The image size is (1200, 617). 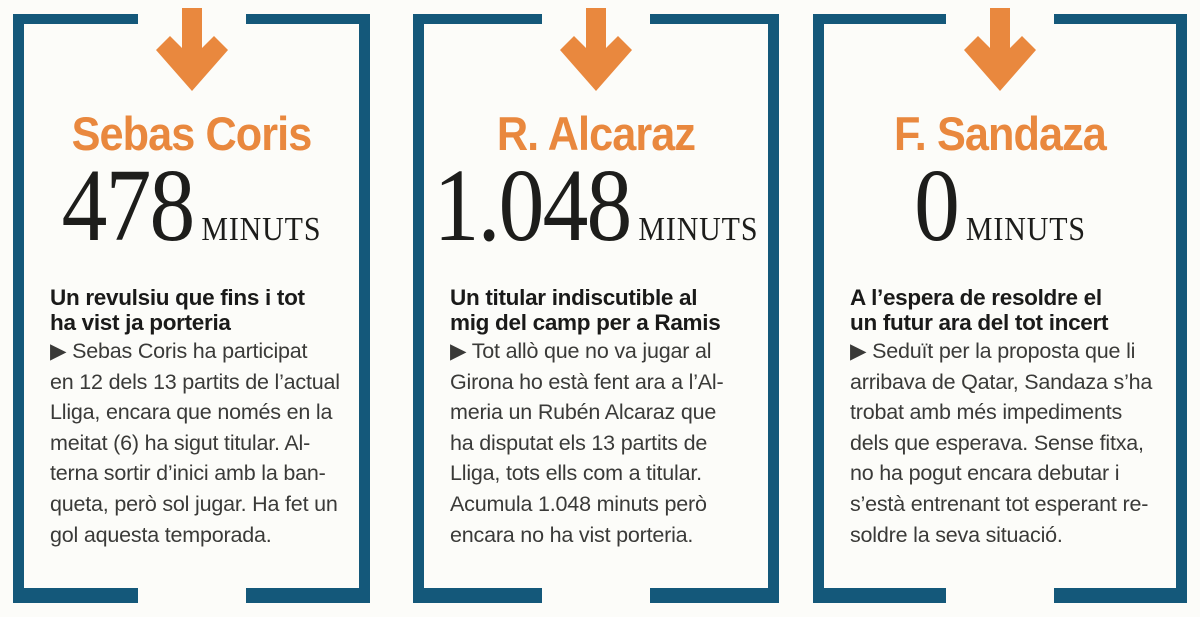 I want to click on minutes-value: 0, so click(x=937, y=205).